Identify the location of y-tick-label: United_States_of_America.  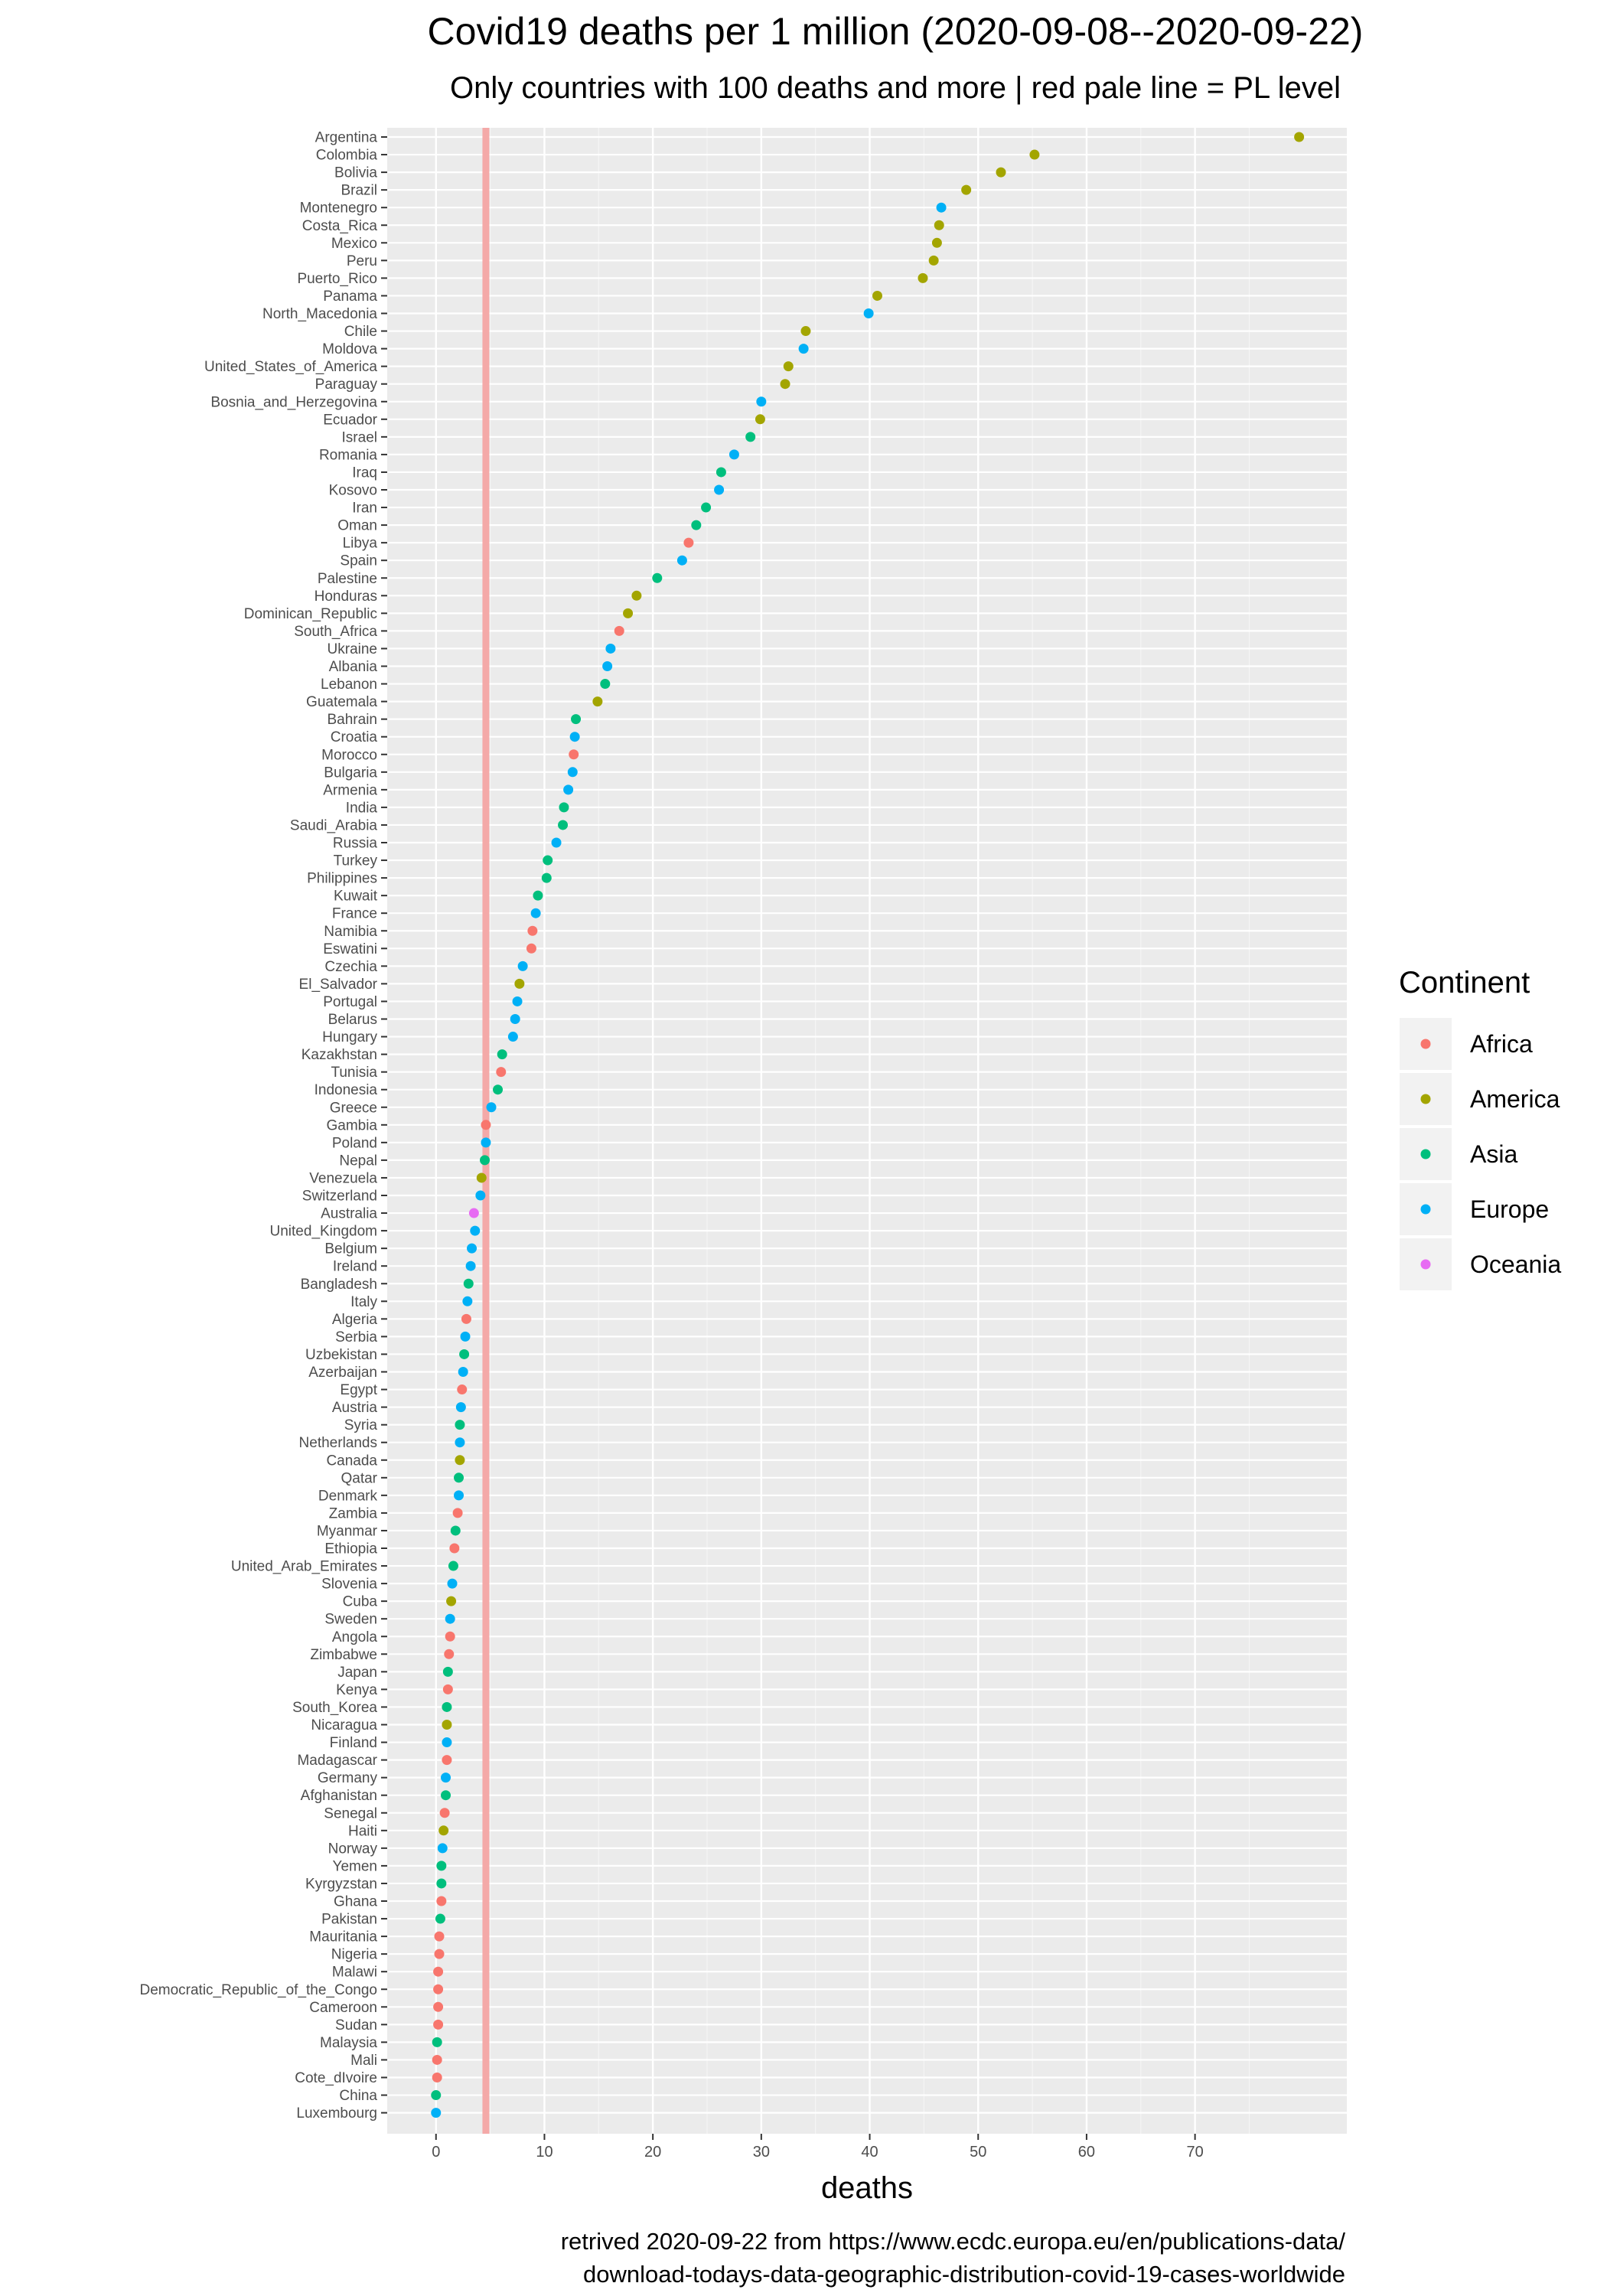
(290, 367).